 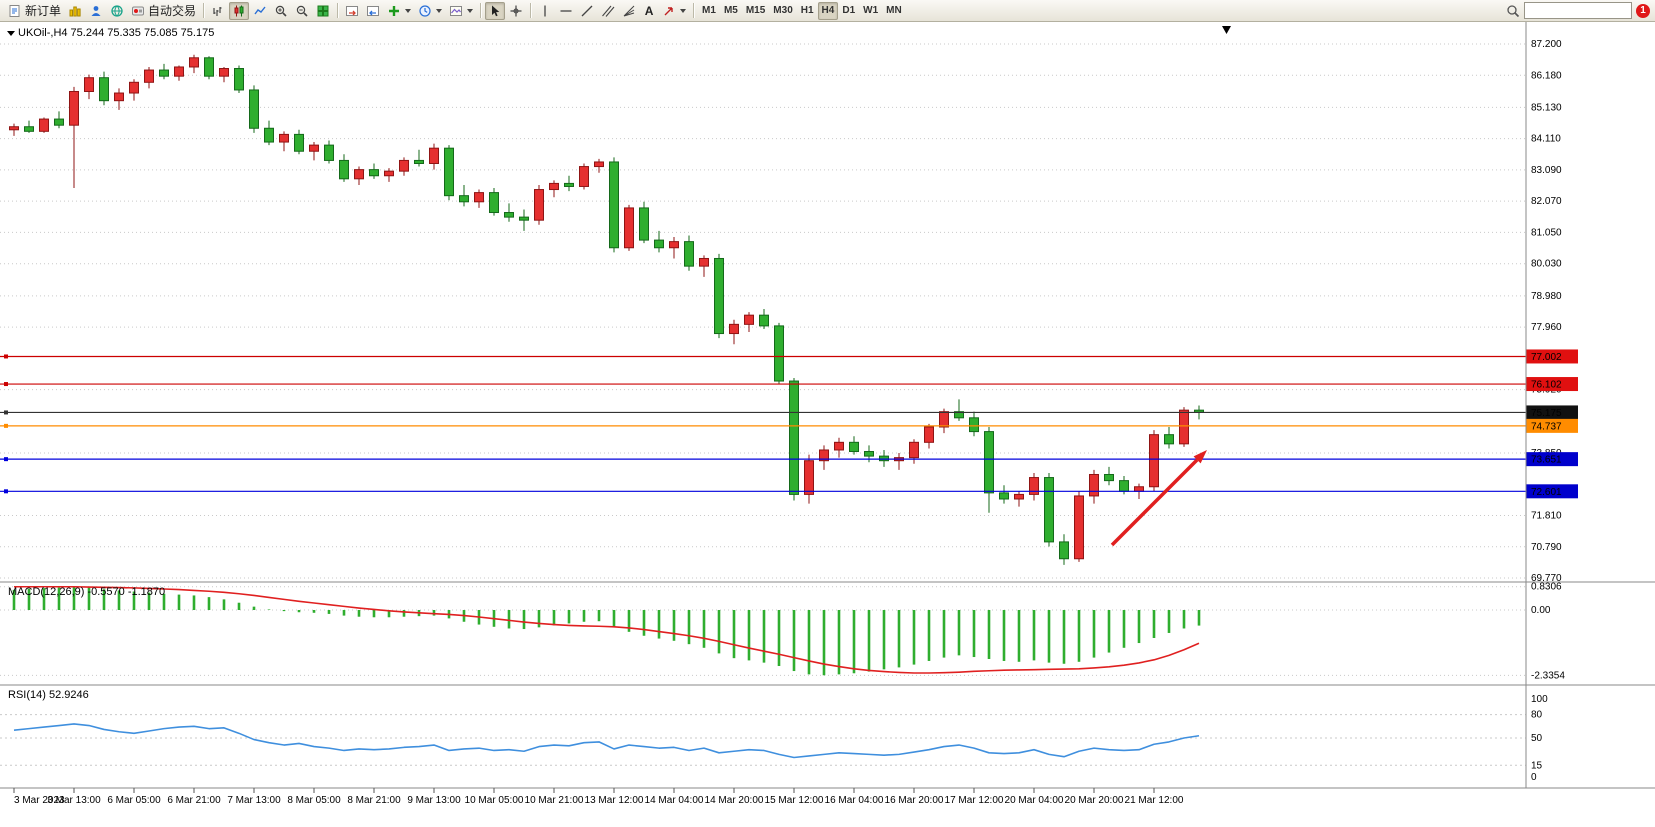 I want to click on shift-marker-icon, so click(x=1226, y=30).